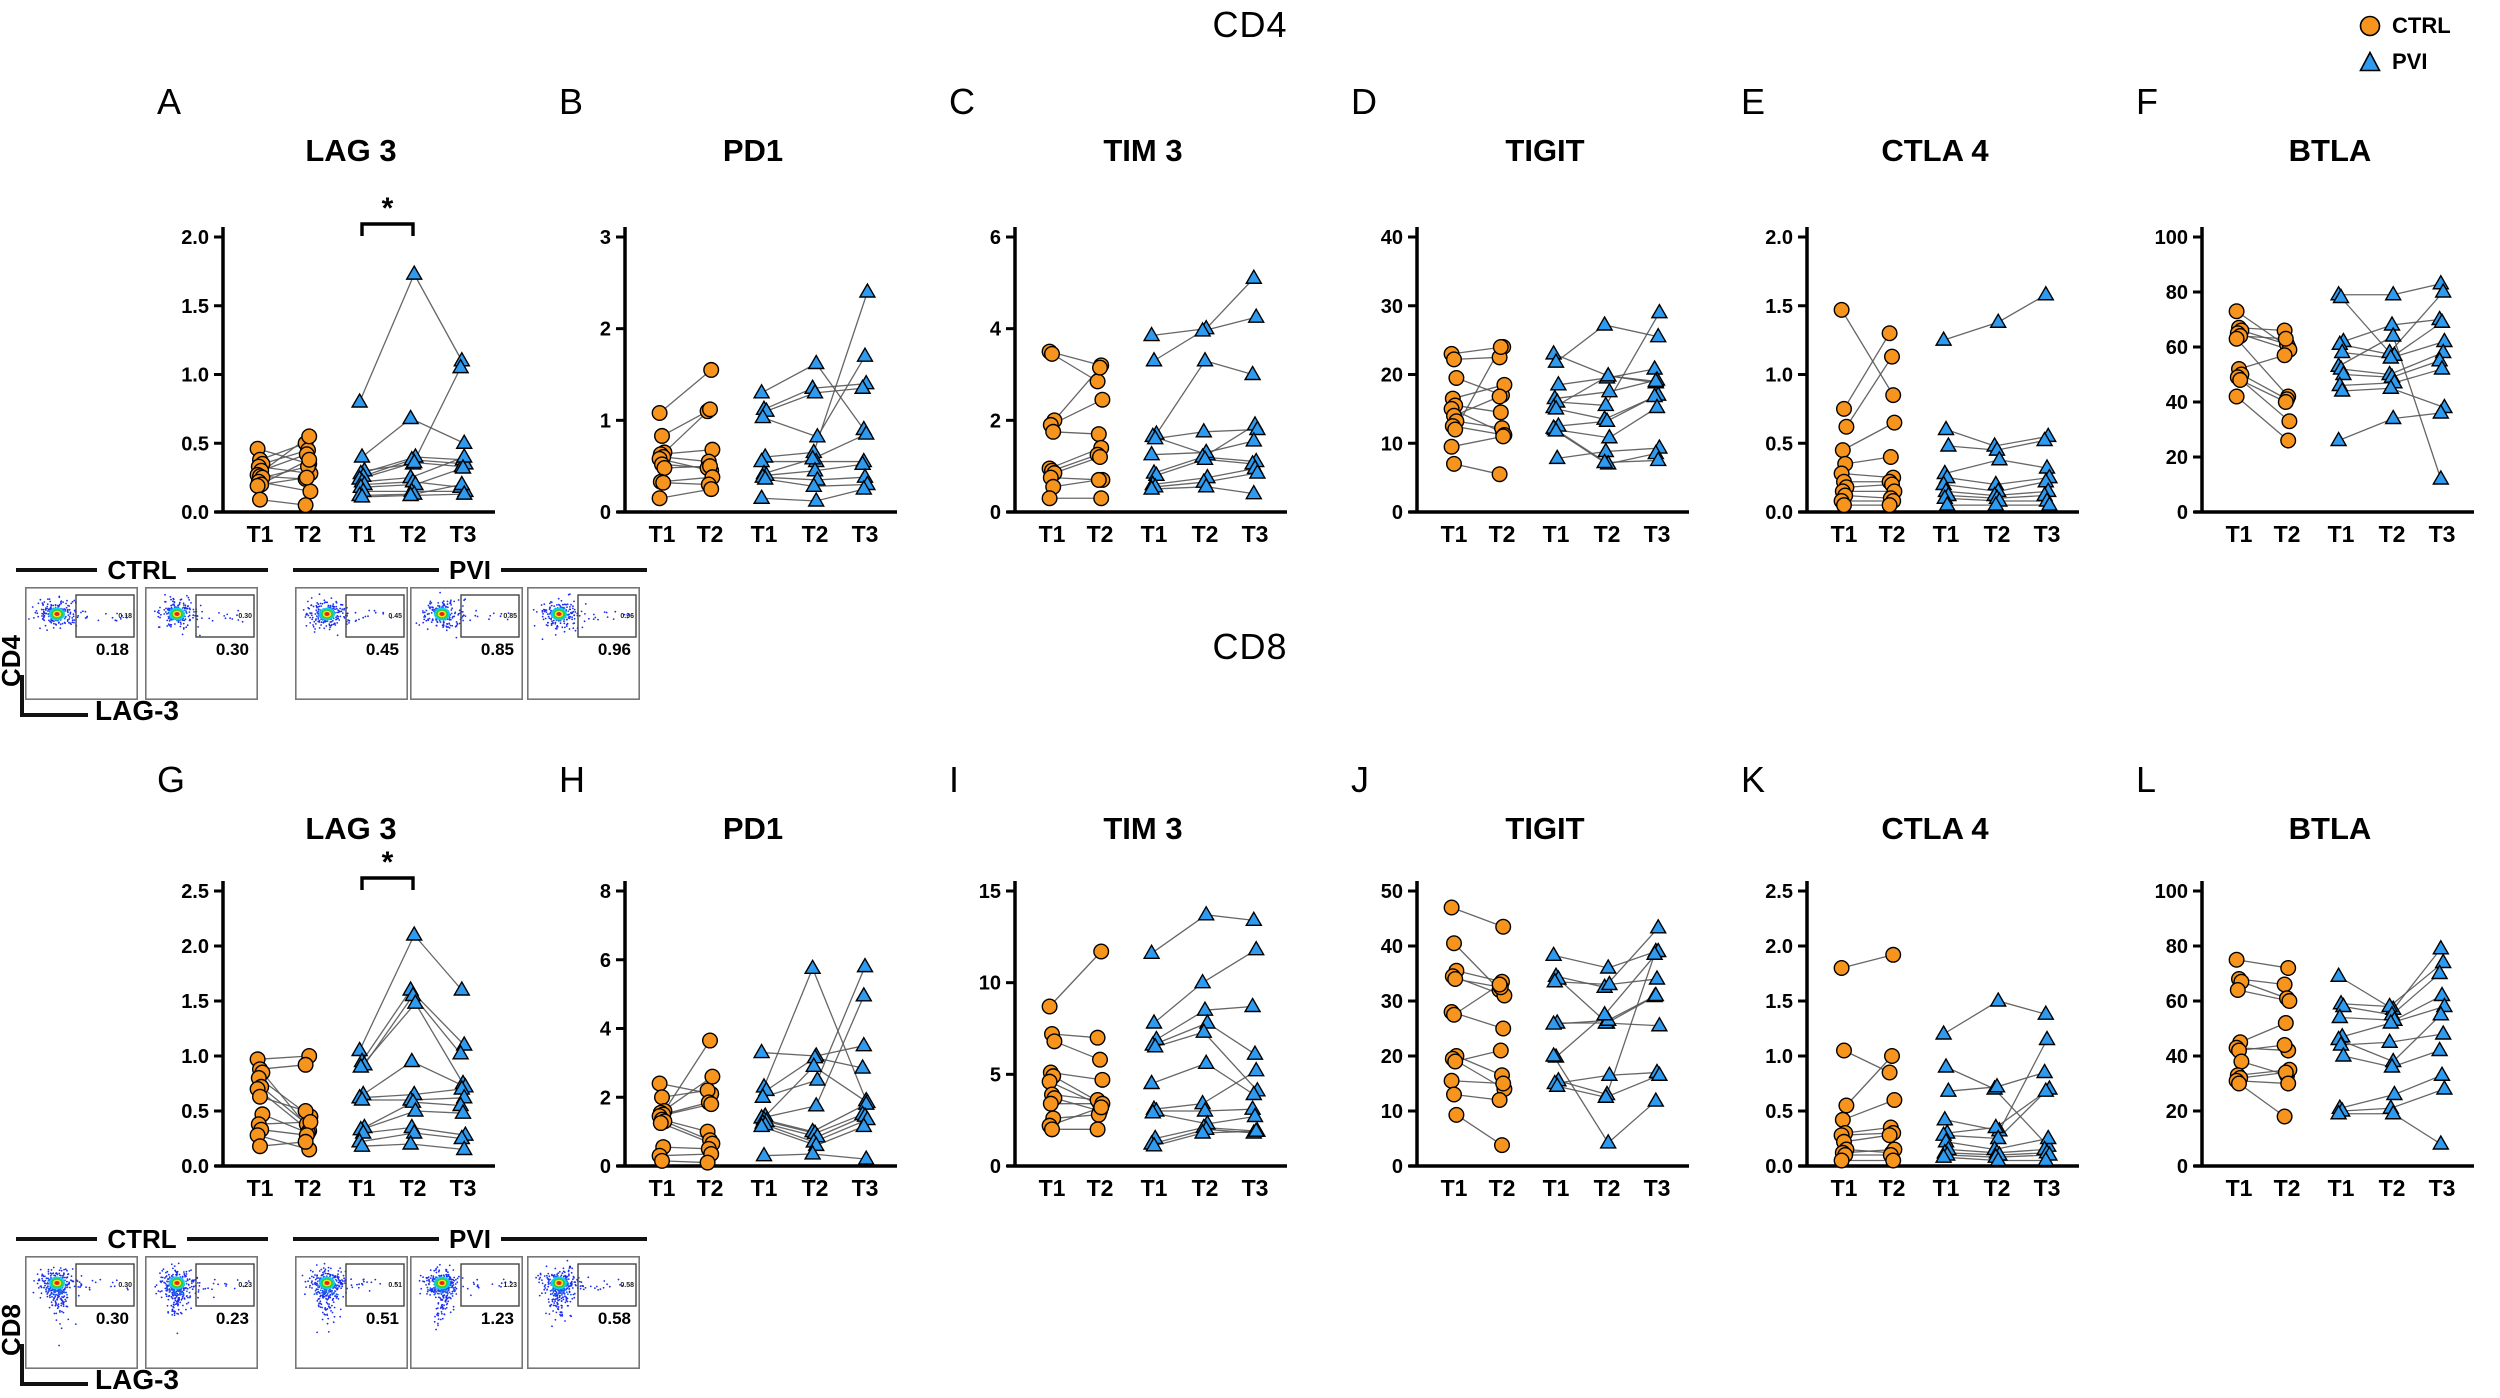 The width and height of the screenshot is (2500, 1398). Describe the element at coordinates (375, 1285) in the screenshot. I see `flow-gate` at that location.